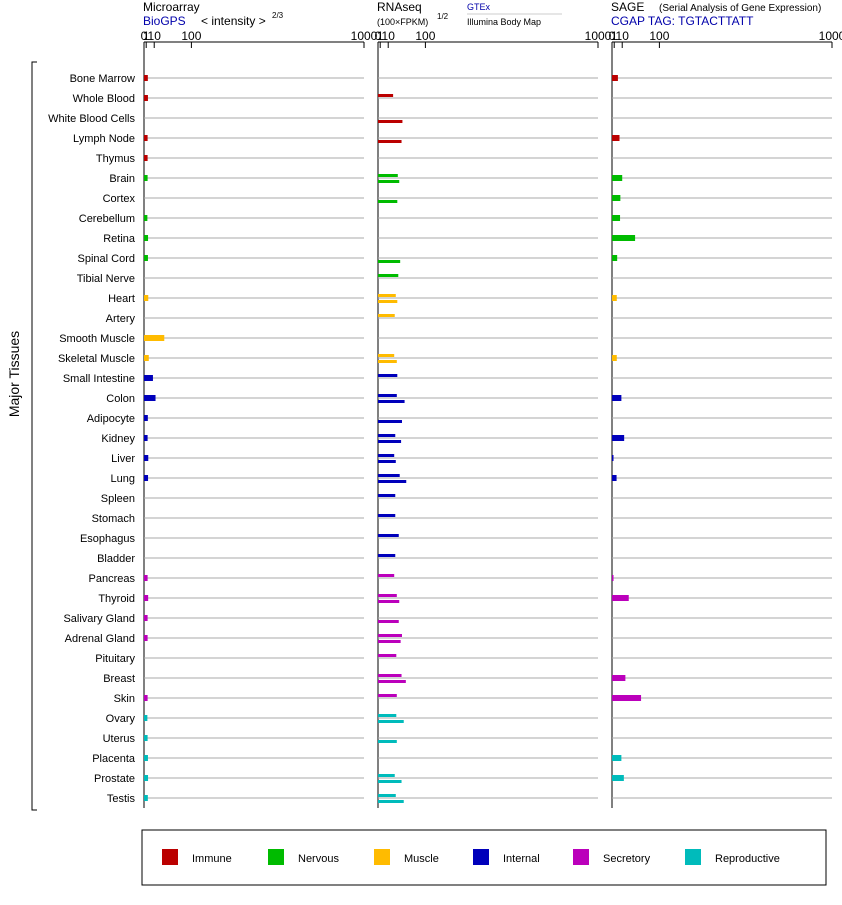 Image resolution: width=842 pixels, height=905 pixels. I want to click on tissue-label: Adipocyte, so click(111, 419).